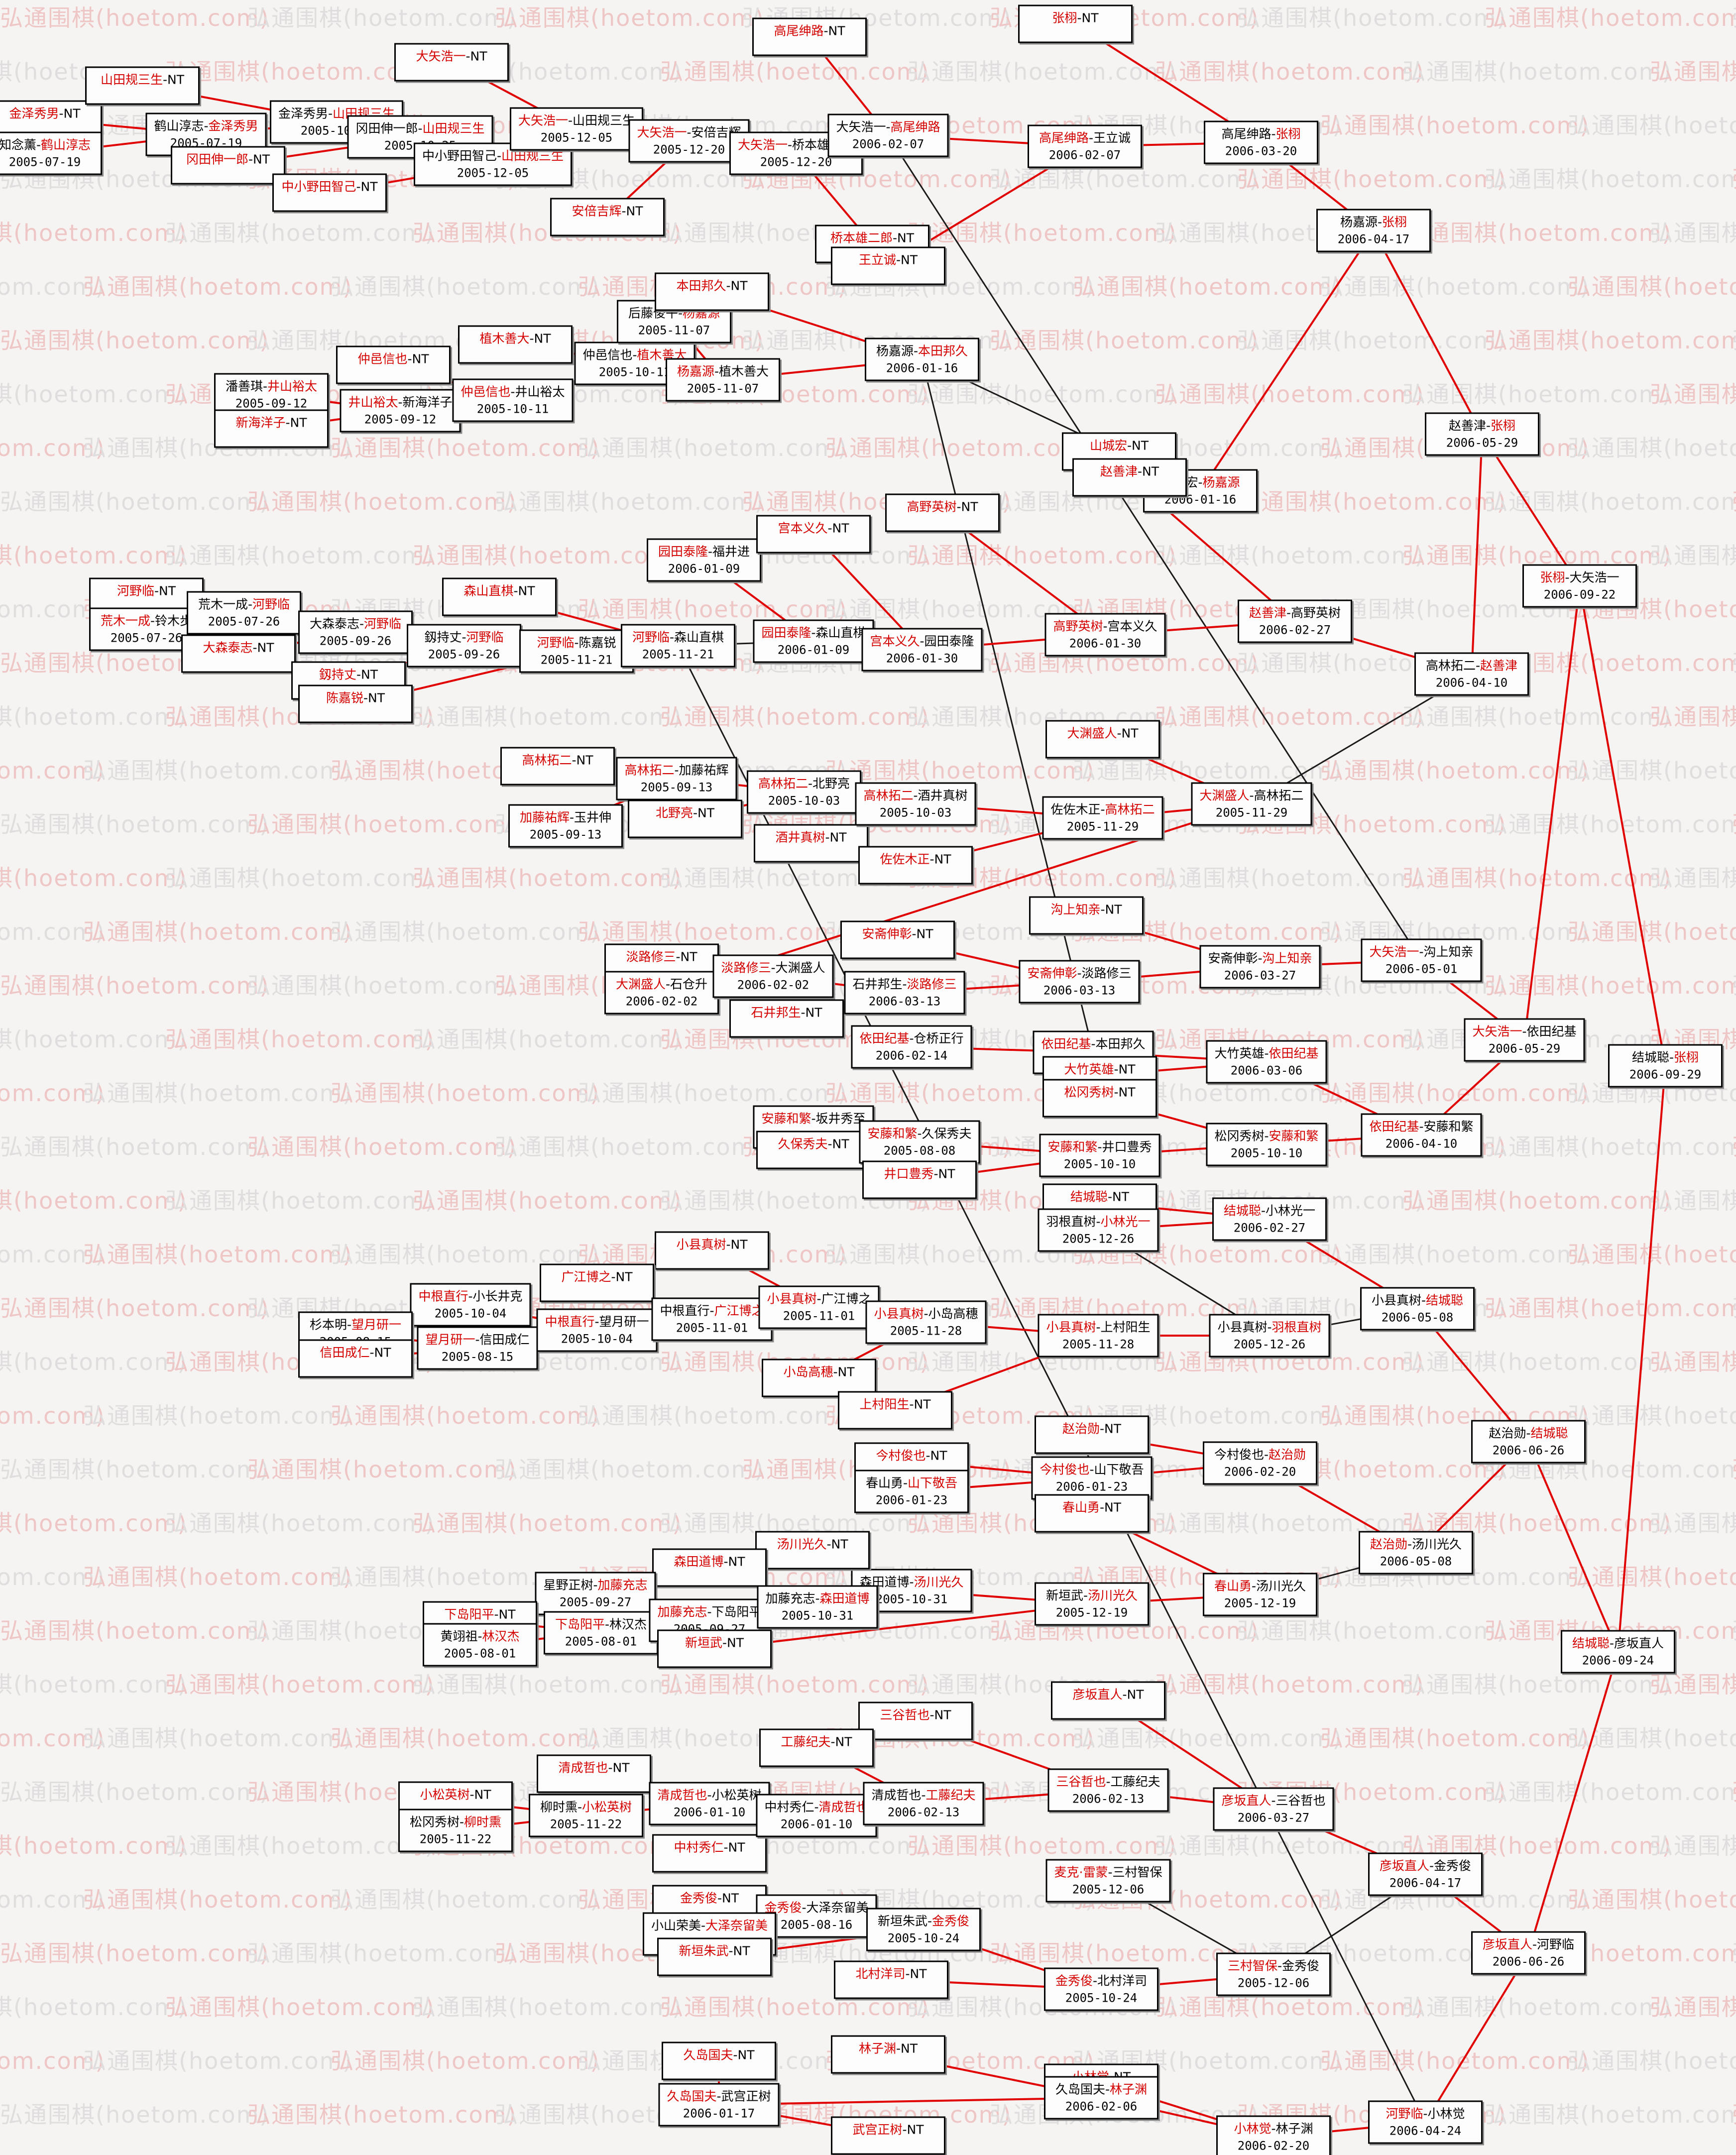 Image resolution: width=1736 pixels, height=2155 pixels. What do you see at coordinates (696, 371) in the screenshot?
I see `player-name: 杨嘉源` at bounding box center [696, 371].